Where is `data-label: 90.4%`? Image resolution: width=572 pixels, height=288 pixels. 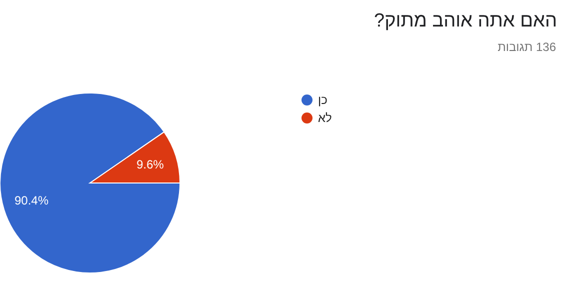
data-label: 90.4% is located at coordinates (31, 200).